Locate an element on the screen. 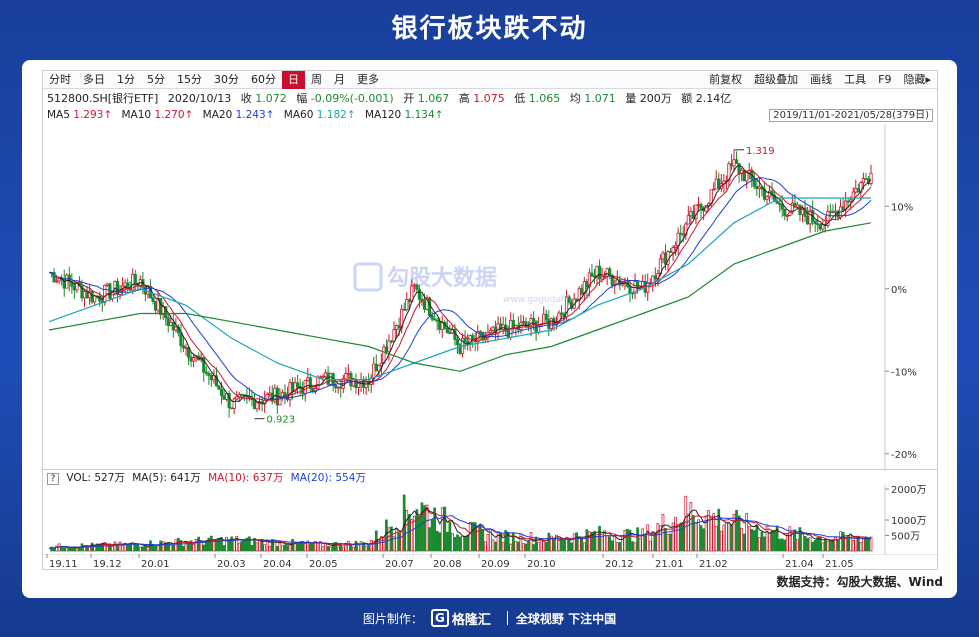  period-tab-9: 月 is located at coordinates (339, 79).